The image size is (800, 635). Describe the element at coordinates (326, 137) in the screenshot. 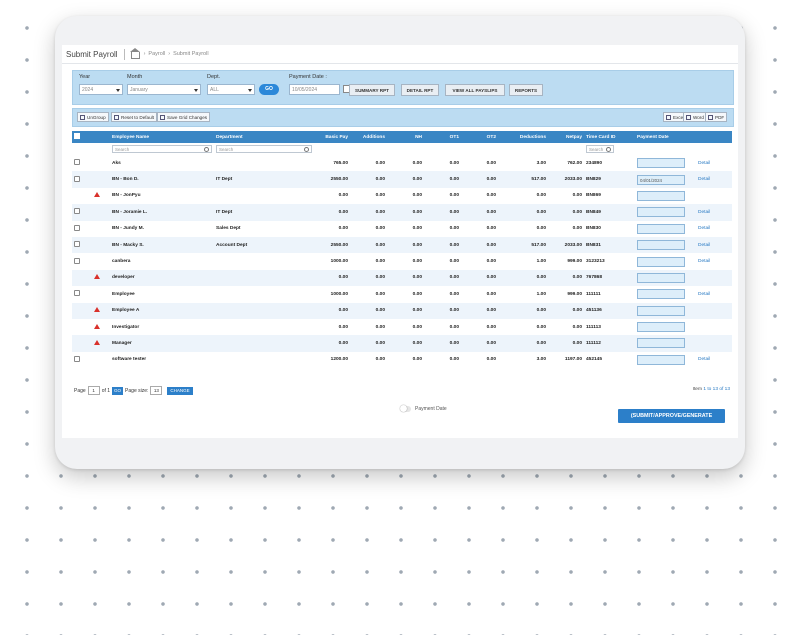

I see `col-basic-pay: Basic Pay` at that location.